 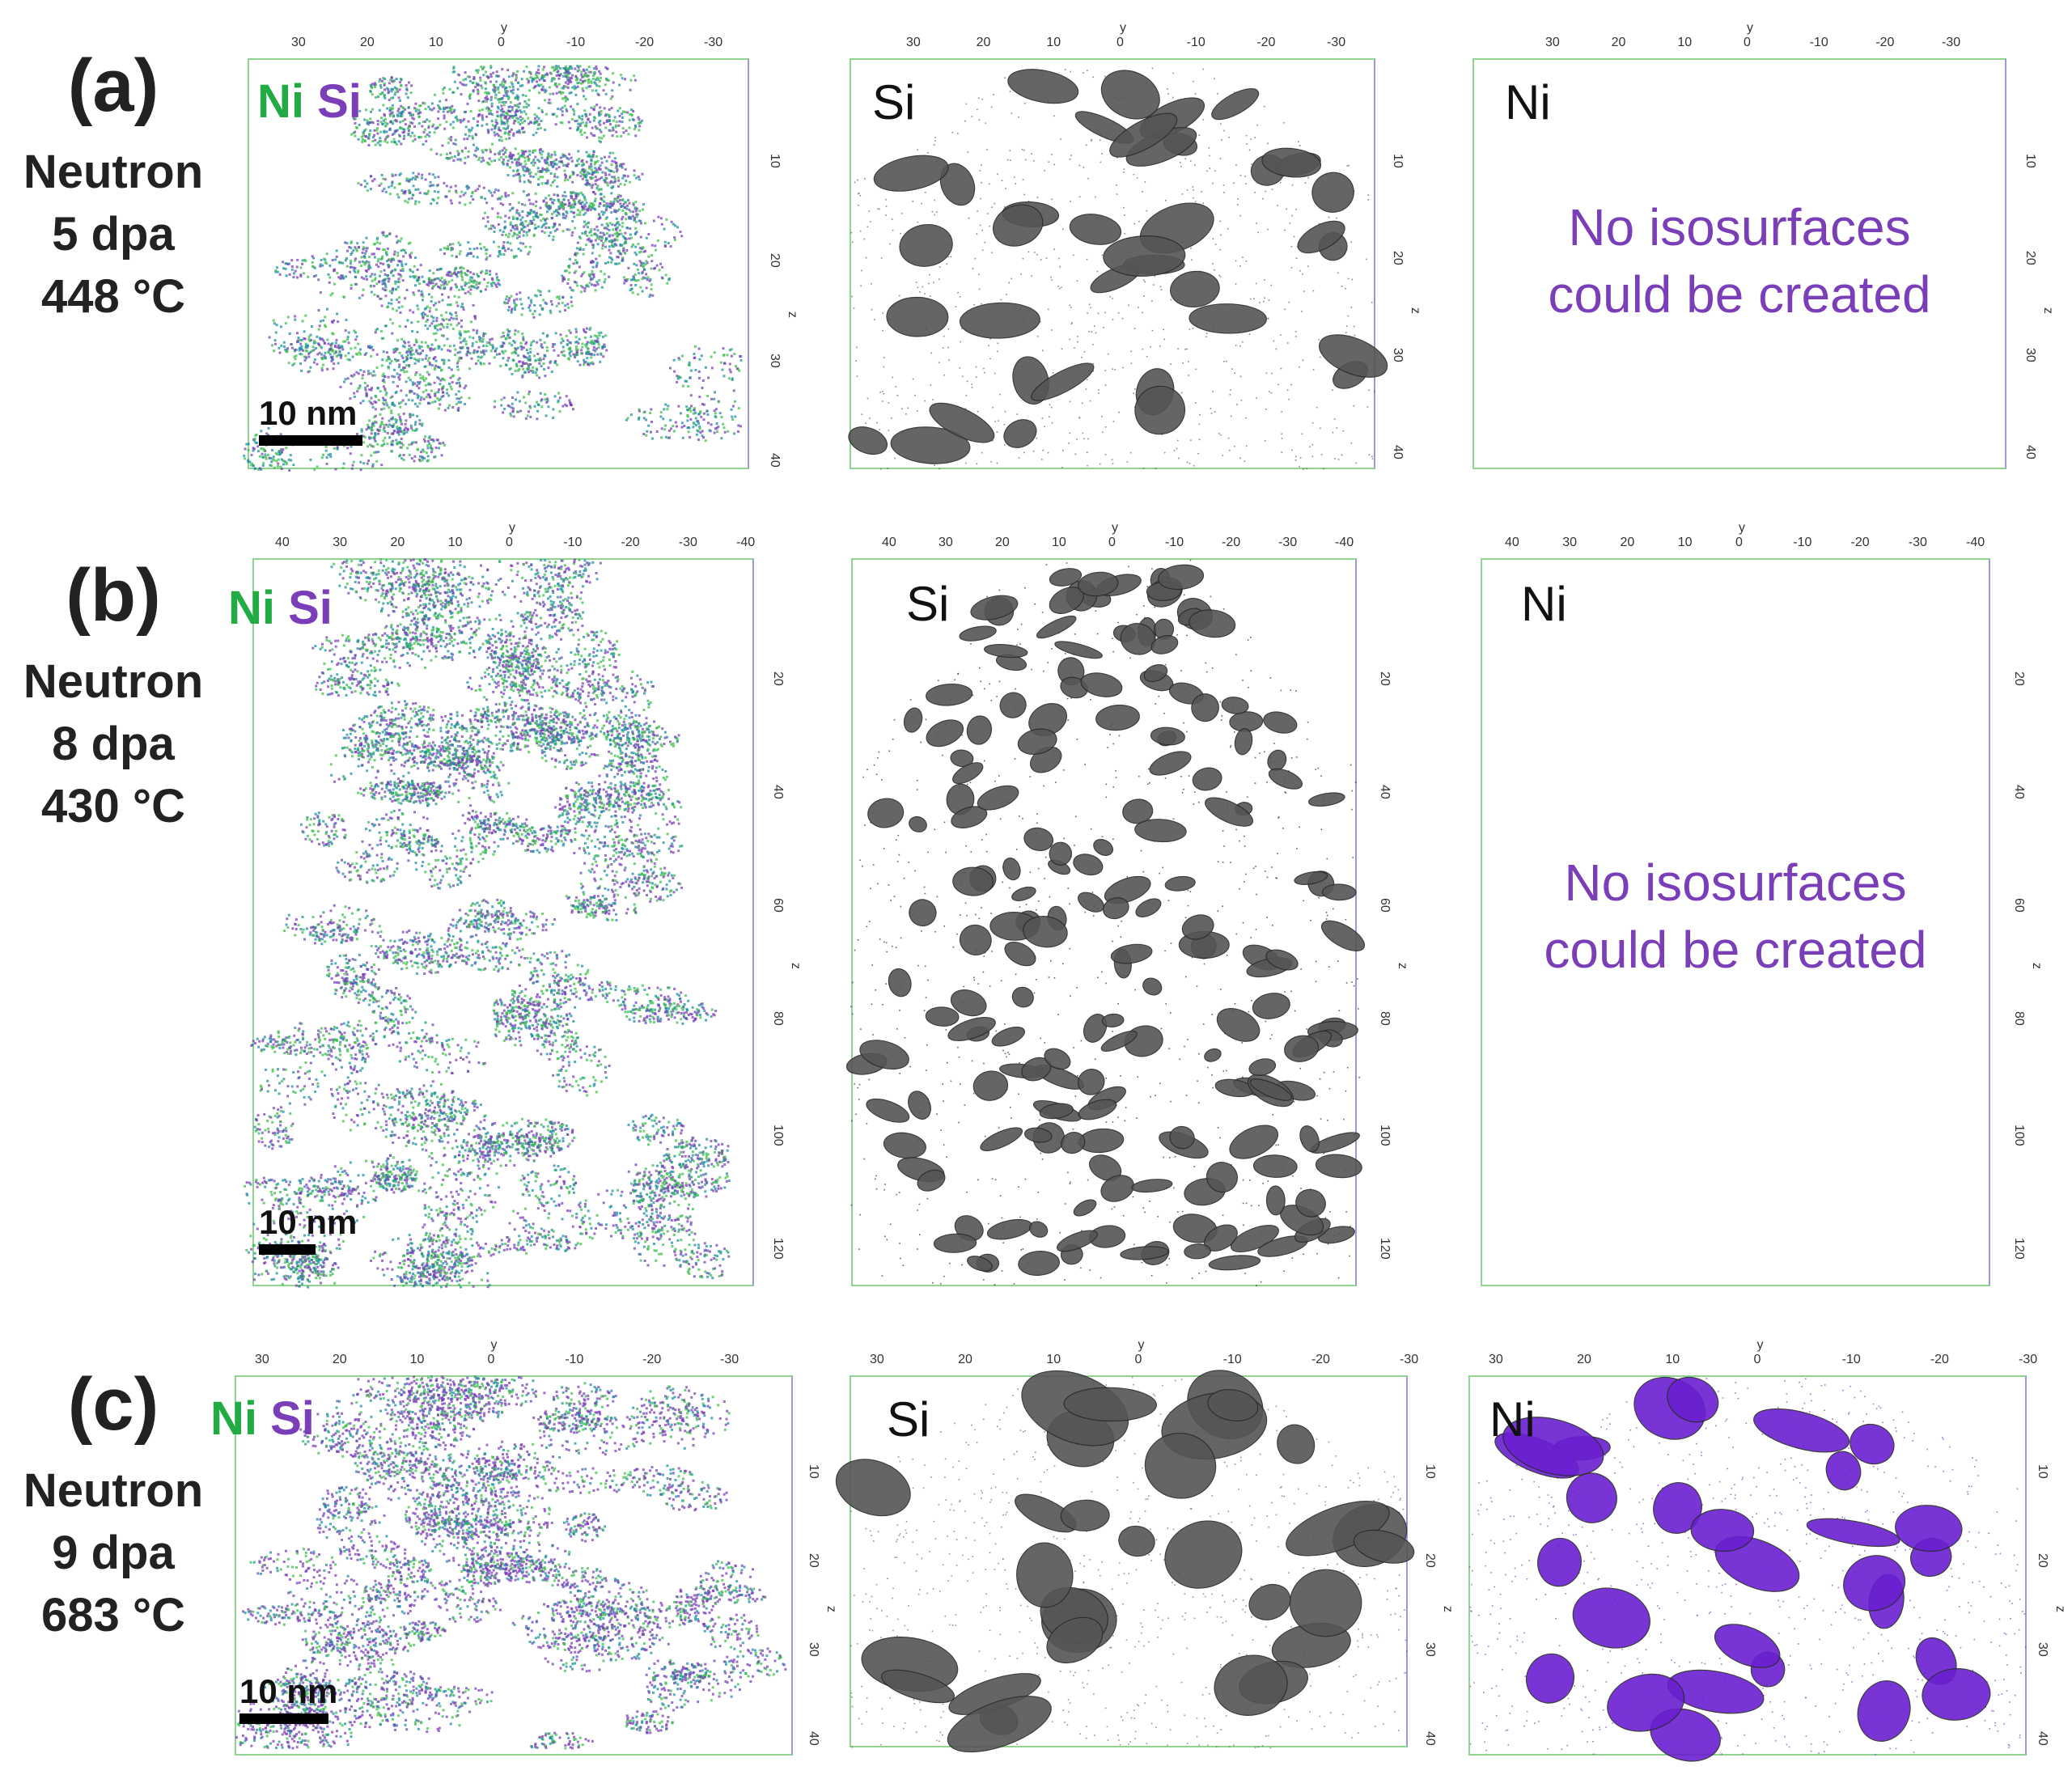 What do you see at coordinates (1384, 1018) in the screenshot?
I see `z-tick-label: 80` at bounding box center [1384, 1018].